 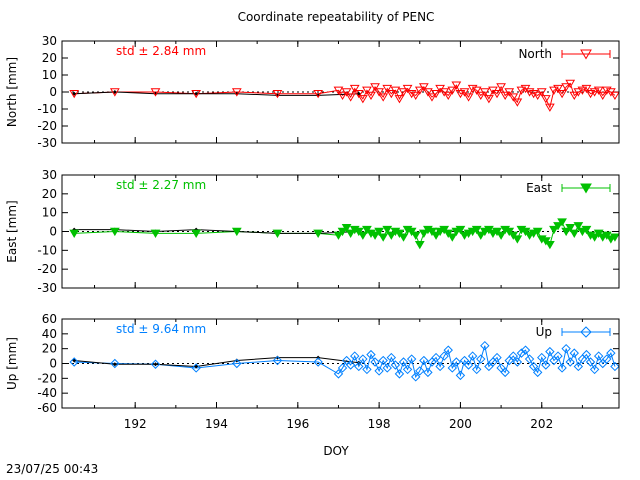 What do you see at coordinates (161, 51) in the screenshot?
I see `north-std-label: std ± 2.84 mm` at bounding box center [161, 51].